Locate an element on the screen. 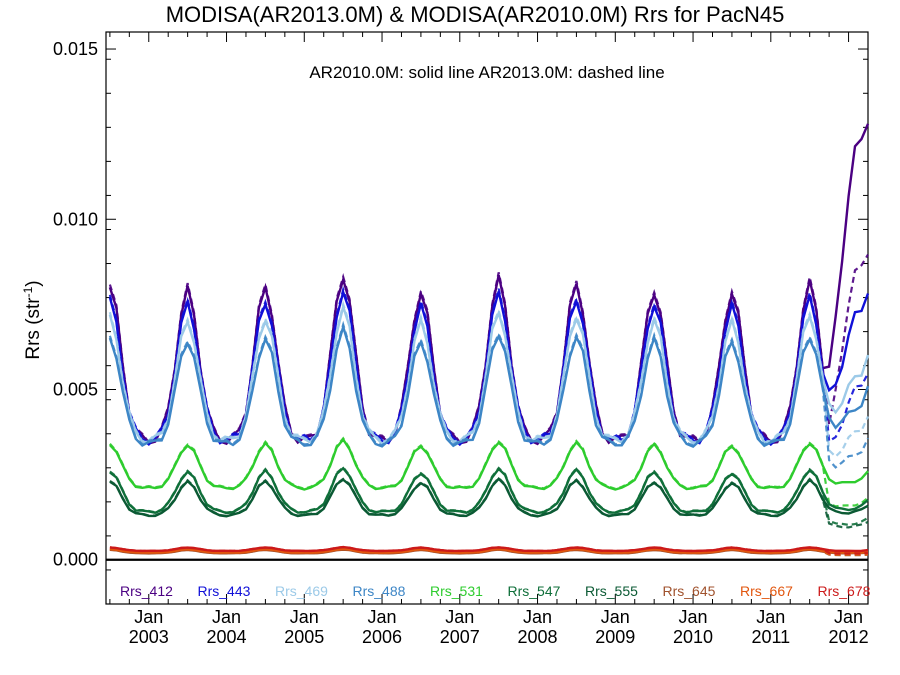  x-tick-year-label: 2010 is located at coordinates (693, 637).